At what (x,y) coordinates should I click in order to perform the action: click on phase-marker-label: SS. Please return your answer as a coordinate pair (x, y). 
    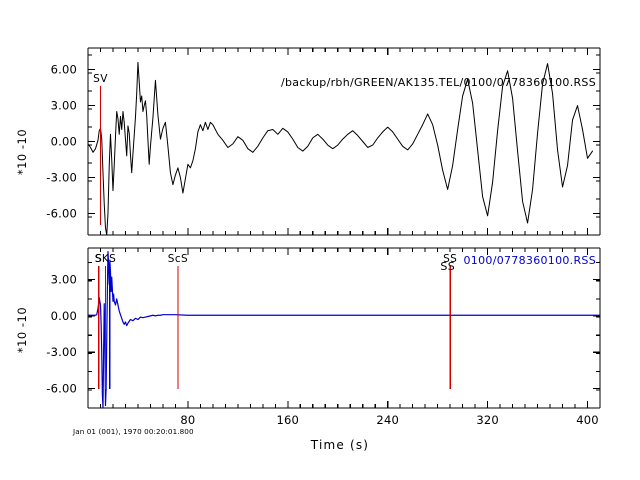
    Looking at the image, I should click on (450, 259).